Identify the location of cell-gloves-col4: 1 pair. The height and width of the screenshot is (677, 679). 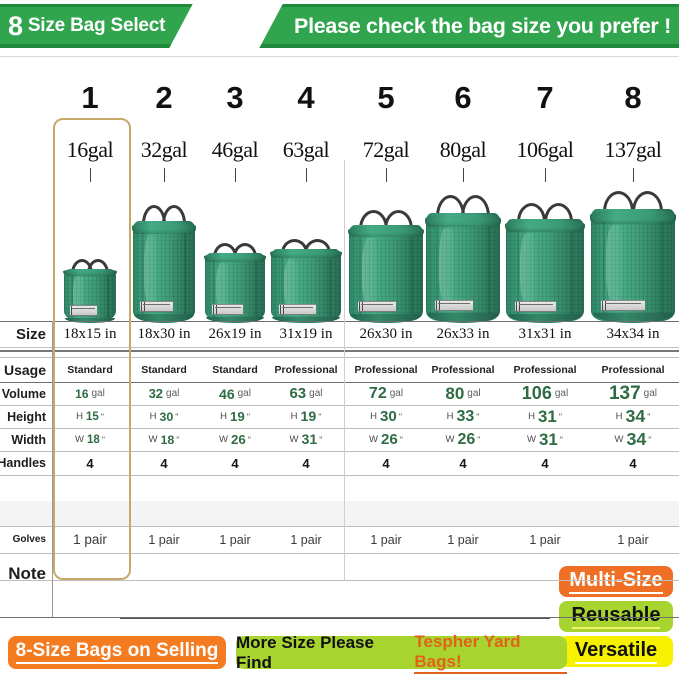
(306, 539).